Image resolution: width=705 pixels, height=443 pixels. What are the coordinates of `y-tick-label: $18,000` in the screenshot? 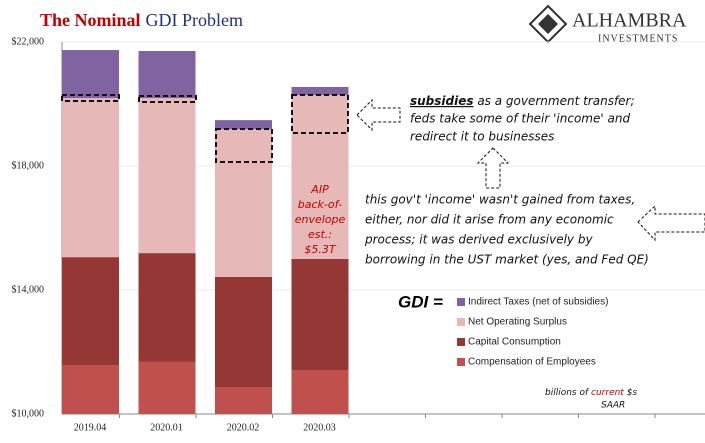 It's located at (28, 165).